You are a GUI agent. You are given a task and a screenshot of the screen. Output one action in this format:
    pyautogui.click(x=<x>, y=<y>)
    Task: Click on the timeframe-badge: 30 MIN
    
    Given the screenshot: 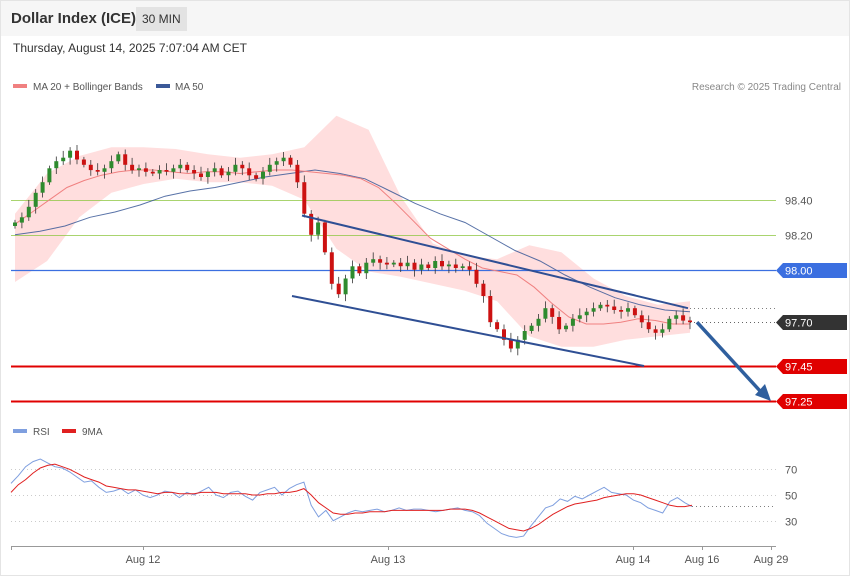 What is the action you would take?
    pyautogui.click(x=161, y=19)
    